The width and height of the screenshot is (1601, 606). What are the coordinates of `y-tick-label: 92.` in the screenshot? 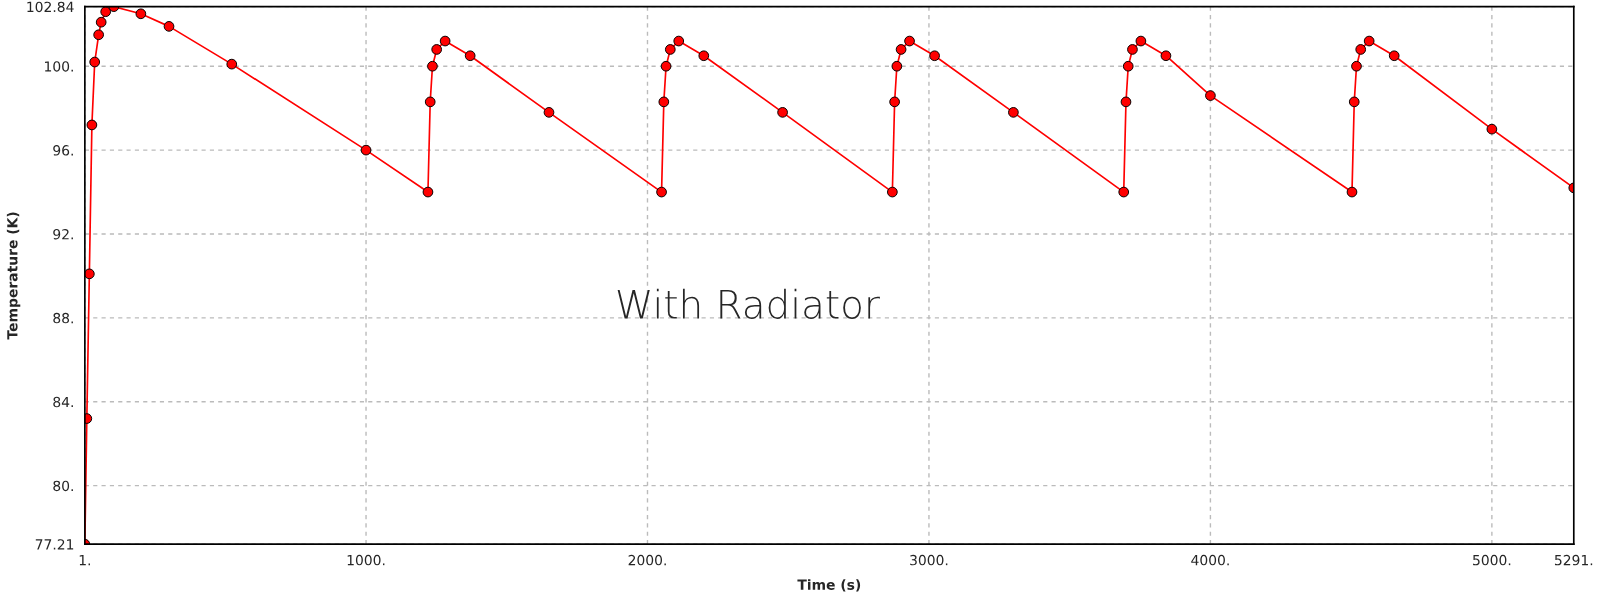 It's located at (63, 234).